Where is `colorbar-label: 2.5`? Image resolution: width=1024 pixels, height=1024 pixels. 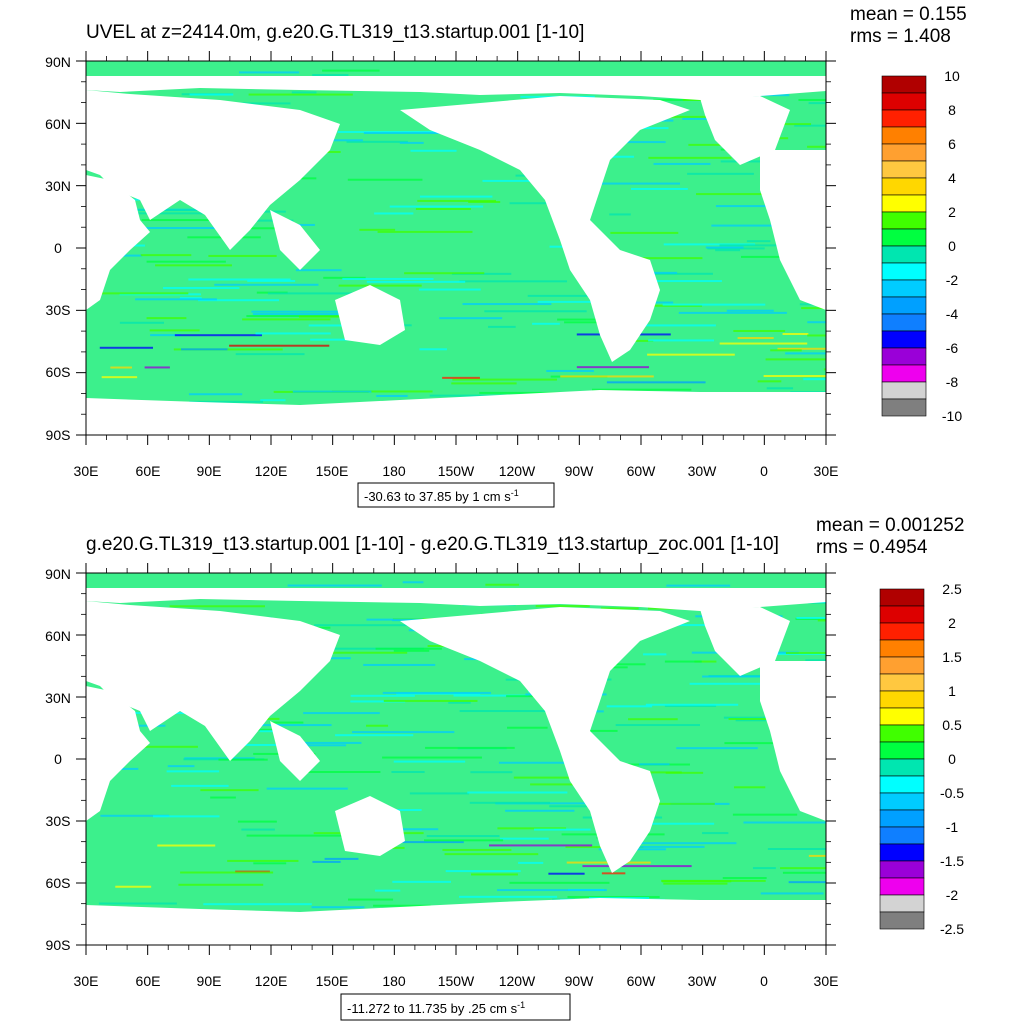
colorbar-label: 2.5 is located at coordinates (952, 589).